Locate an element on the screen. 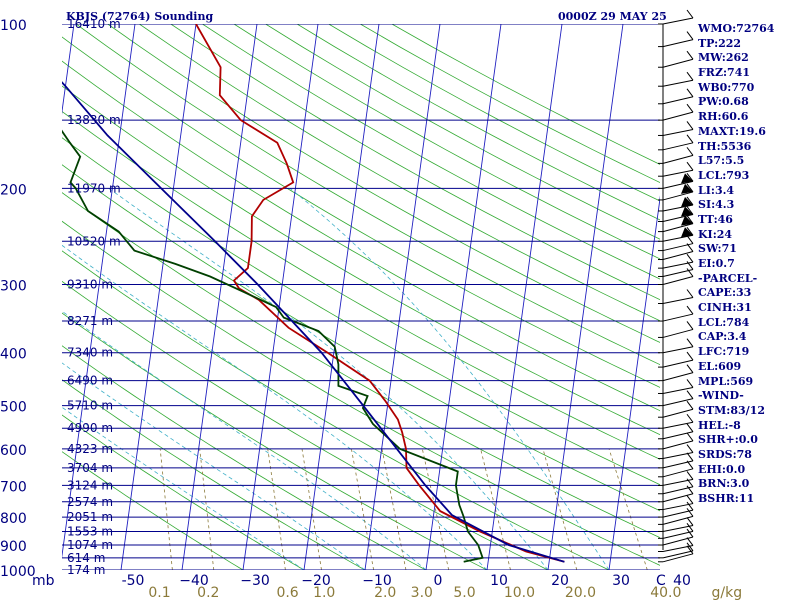 This screenshot has width=800, height=600. index-row: HEL:-8 is located at coordinates (719, 425).